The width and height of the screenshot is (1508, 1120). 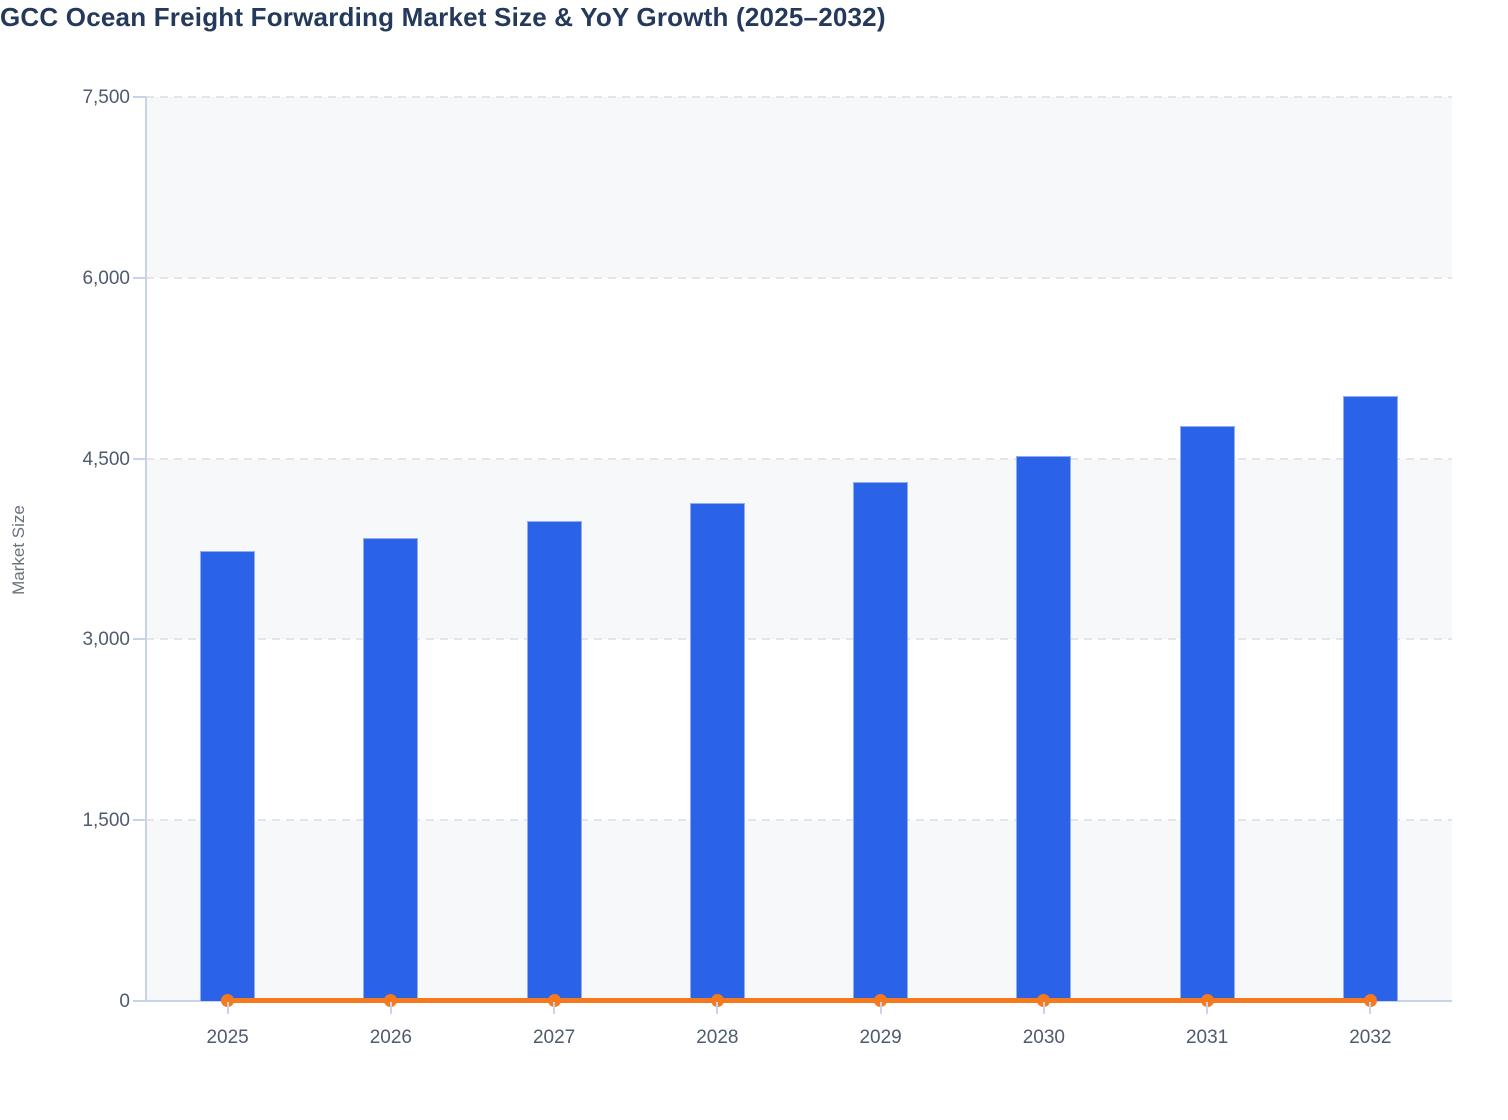 What do you see at coordinates (554, 1001) in the screenshot?
I see `yoy-point-2027` at bounding box center [554, 1001].